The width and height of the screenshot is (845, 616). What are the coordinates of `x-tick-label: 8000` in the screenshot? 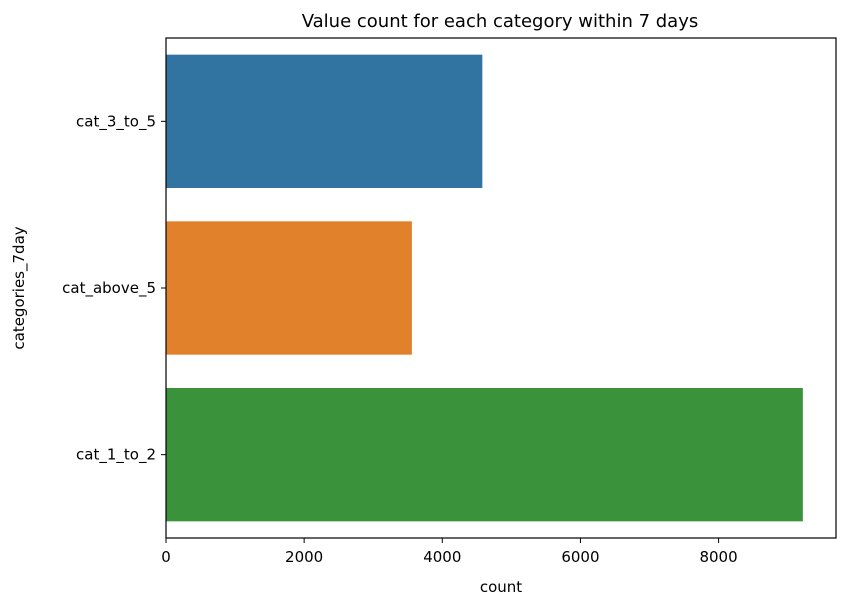 It's located at (718, 557).